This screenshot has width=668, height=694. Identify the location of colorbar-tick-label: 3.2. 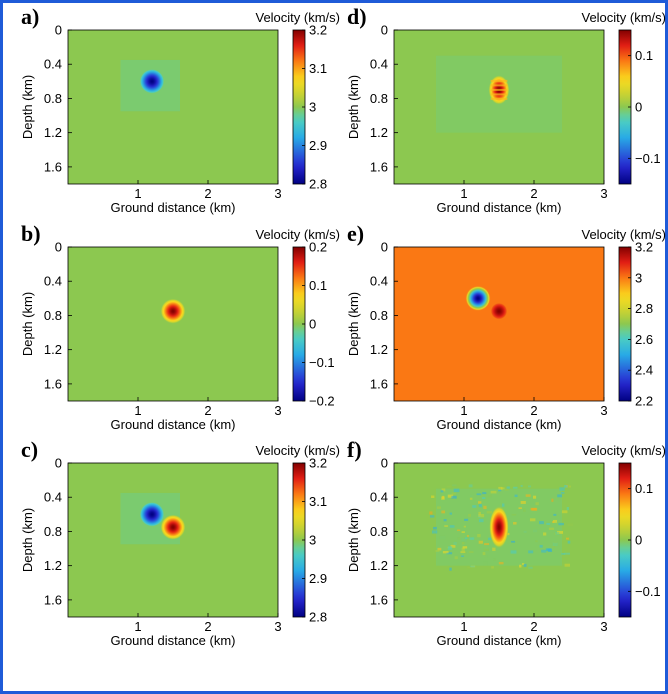
(318, 463).